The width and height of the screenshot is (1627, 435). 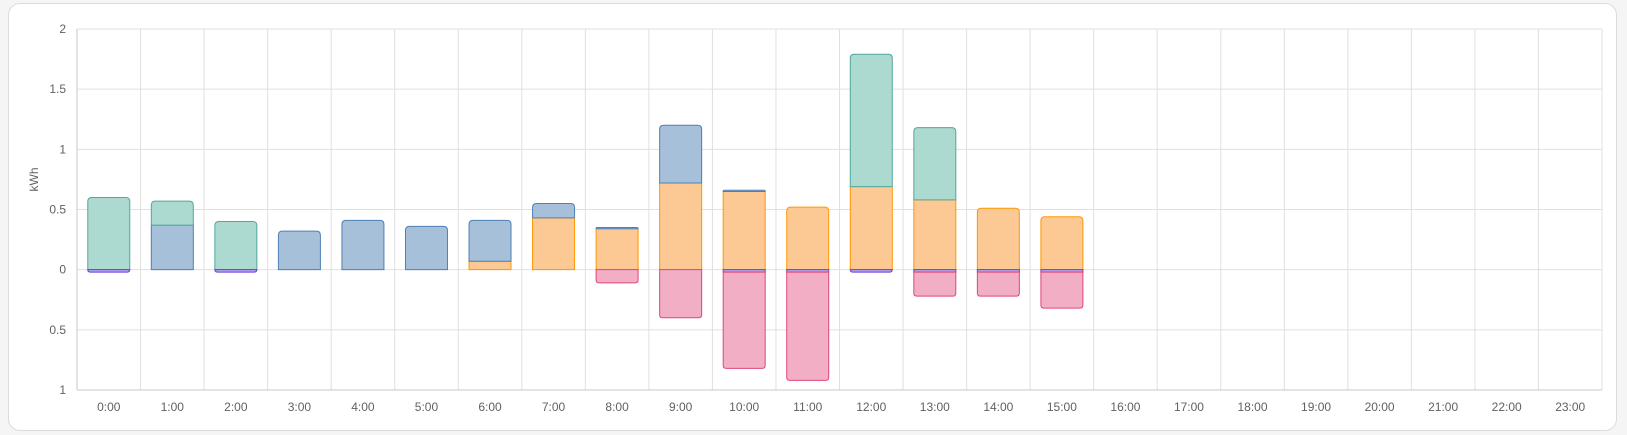 I want to click on x-tick-label: 7:00, so click(x=554, y=407).